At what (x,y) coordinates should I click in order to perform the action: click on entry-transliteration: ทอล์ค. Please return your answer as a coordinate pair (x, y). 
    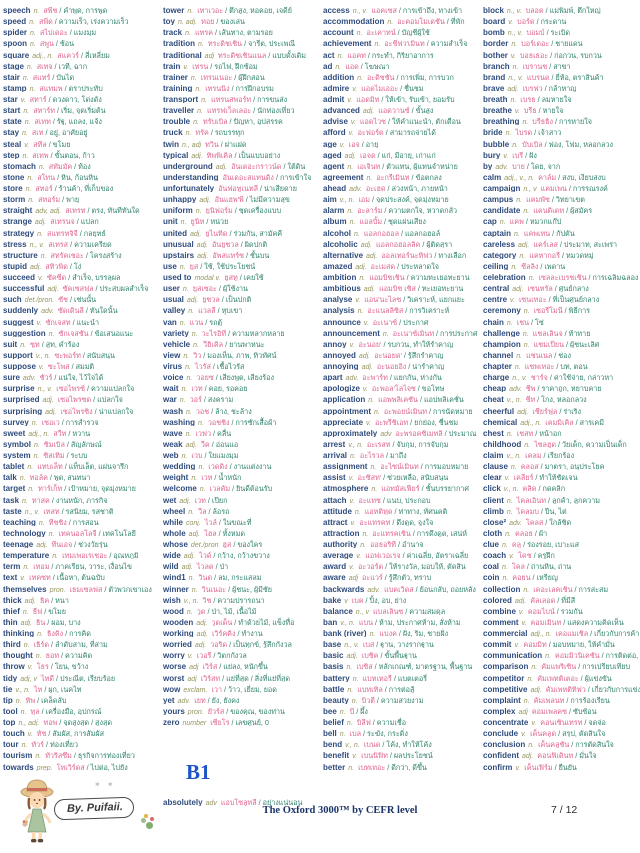
    Looking at the image, I should click on (38, 477).